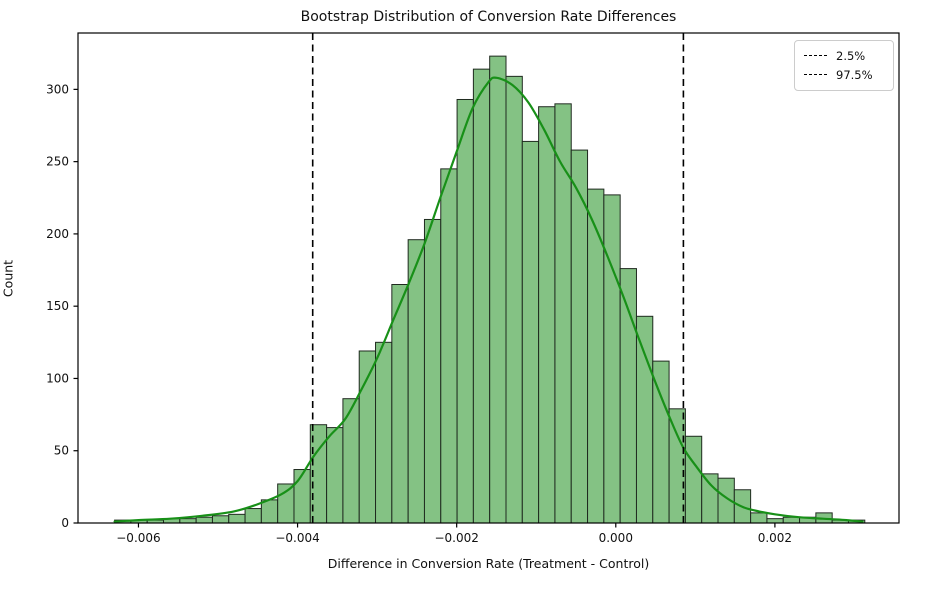 The width and height of the screenshot is (935, 590). I want to click on x-tick-label: 0.002, so click(775, 538).